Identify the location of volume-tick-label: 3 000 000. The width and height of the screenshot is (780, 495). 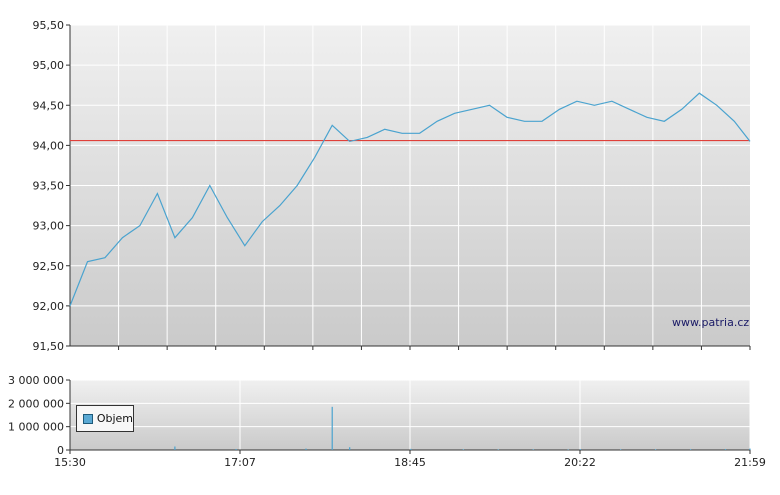
(36, 380).